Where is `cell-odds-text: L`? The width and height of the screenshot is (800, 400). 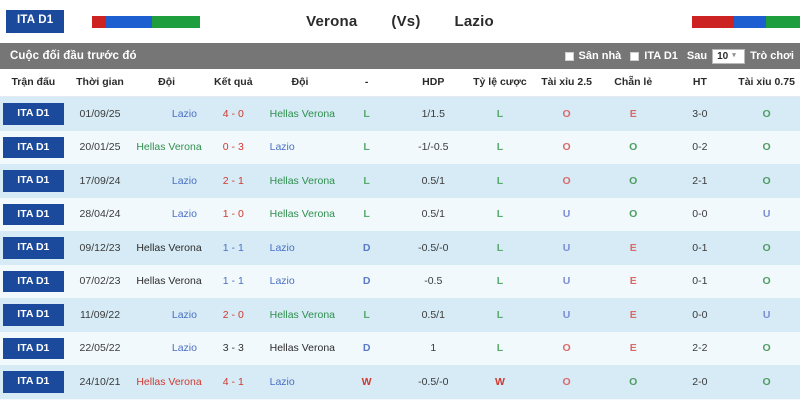 cell-odds-text: L is located at coordinates (500, 147).